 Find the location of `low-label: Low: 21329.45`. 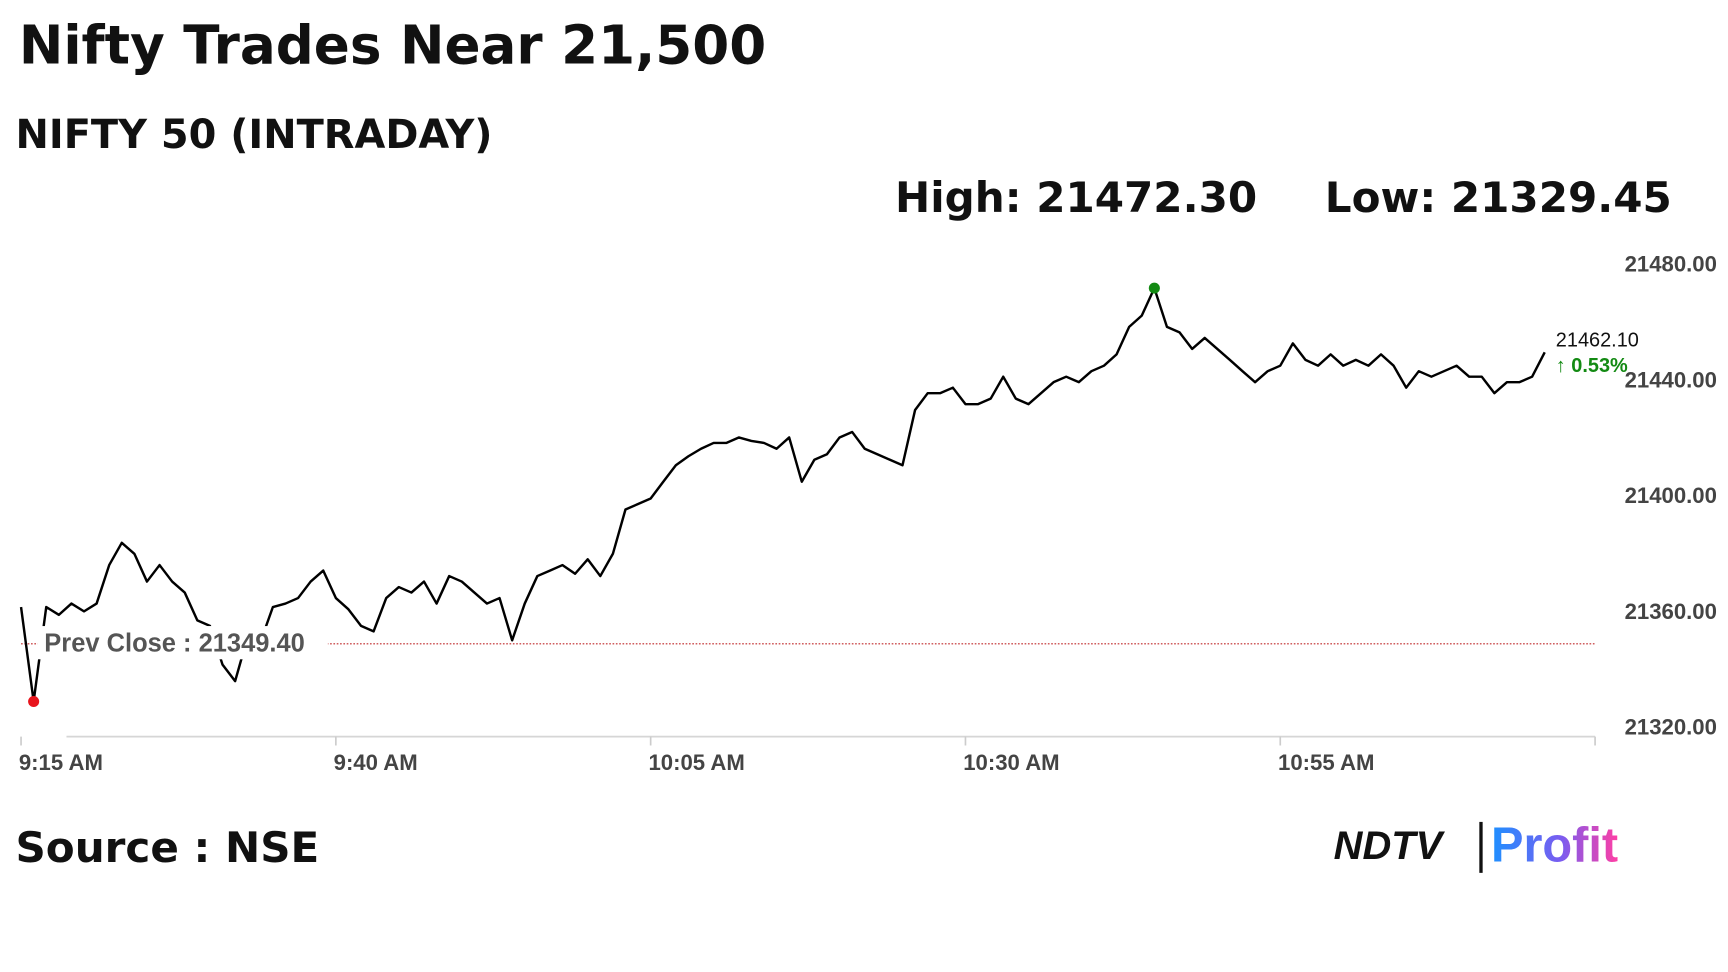

low-label: Low: 21329.45 is located at coordinates (1498, 197).